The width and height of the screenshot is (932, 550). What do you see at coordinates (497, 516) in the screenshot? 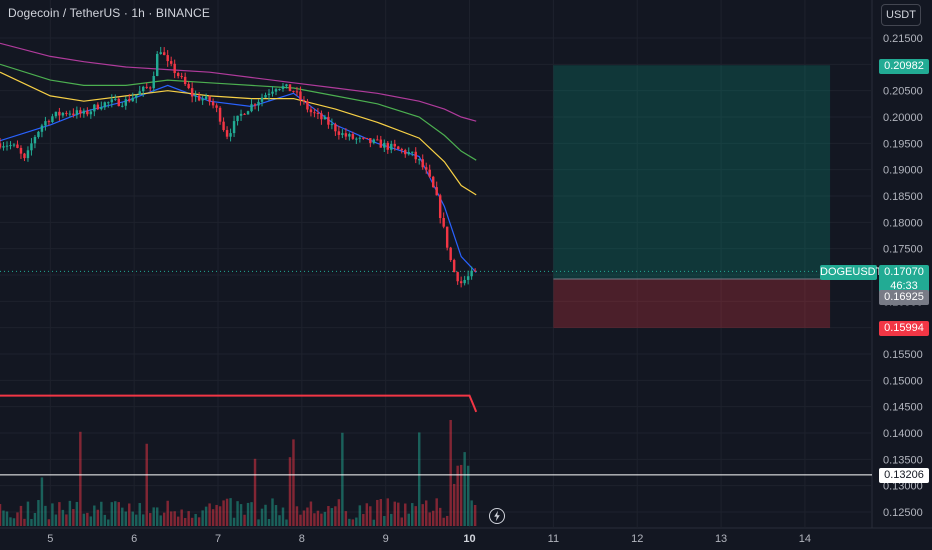
I see `flash-icon` at bounding box center [497, 516].